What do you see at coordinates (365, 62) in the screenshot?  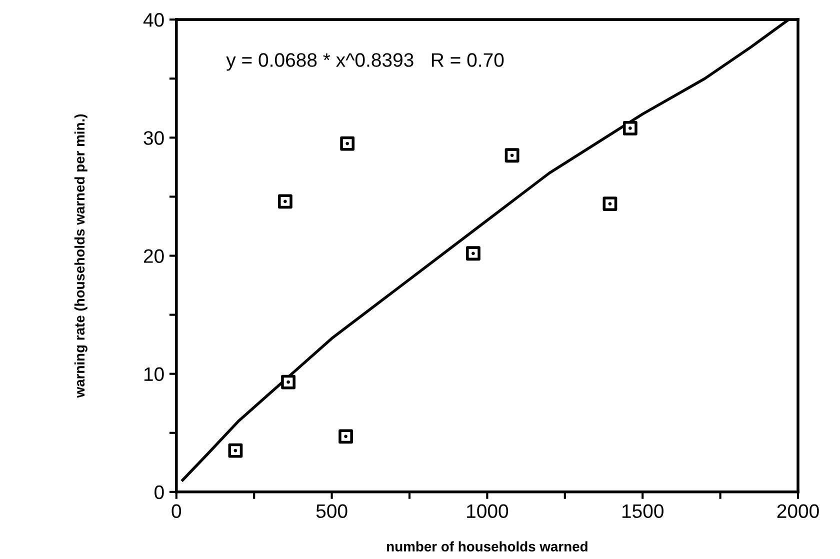 I see `annotation: y = 0.0688 * x^0.8393 R = 0.70` at bounding box center [365, 62].